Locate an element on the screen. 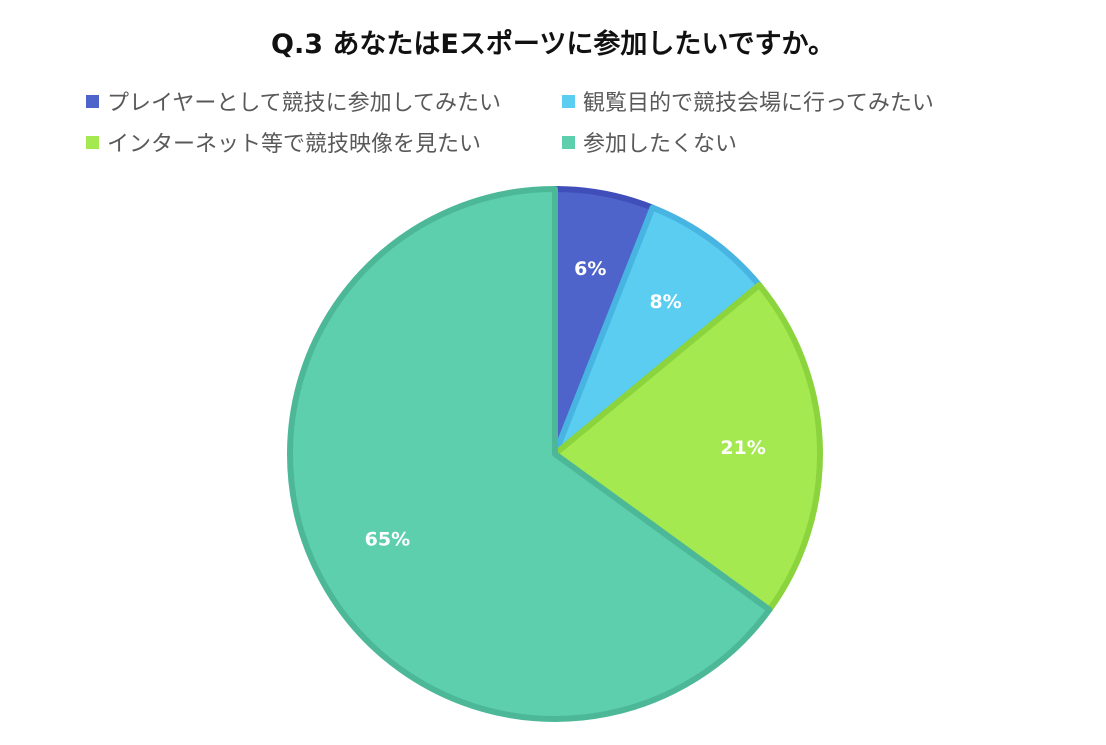 This screenshot has height=745, width=1106. data-label-player: 6% is located at coordinates (590, 269).